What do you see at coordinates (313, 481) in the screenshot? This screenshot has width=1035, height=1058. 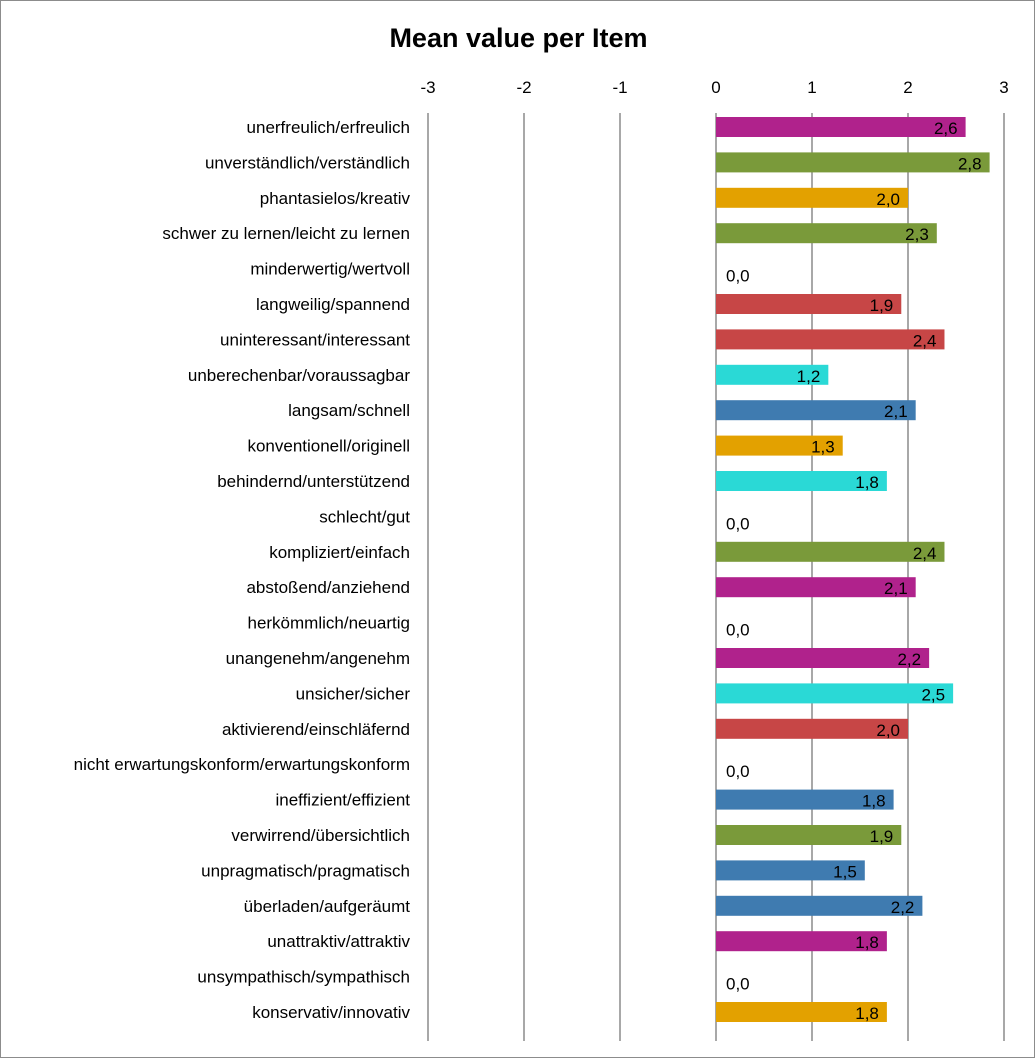 I see `category-label: behindernd/unterstützend` at bounding box center [313, 481].